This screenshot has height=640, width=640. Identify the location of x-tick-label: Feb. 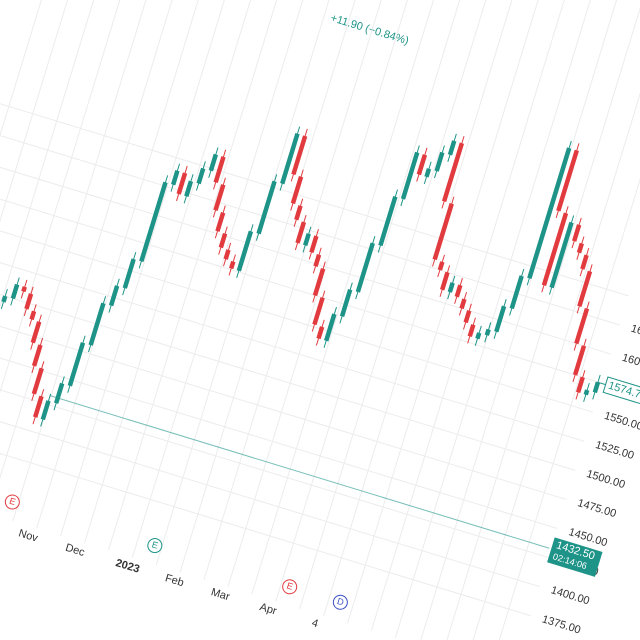
(175, 580).